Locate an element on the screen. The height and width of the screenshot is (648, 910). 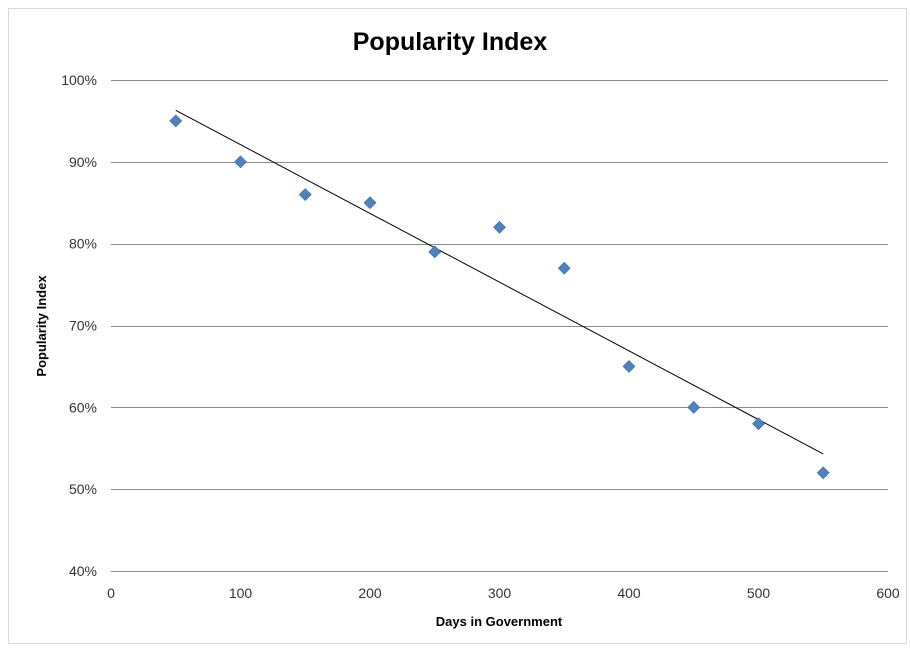
y-tick-labels: 40% 50% 60% 70% 80% 90% 100% is located at coordinates (79, 325).